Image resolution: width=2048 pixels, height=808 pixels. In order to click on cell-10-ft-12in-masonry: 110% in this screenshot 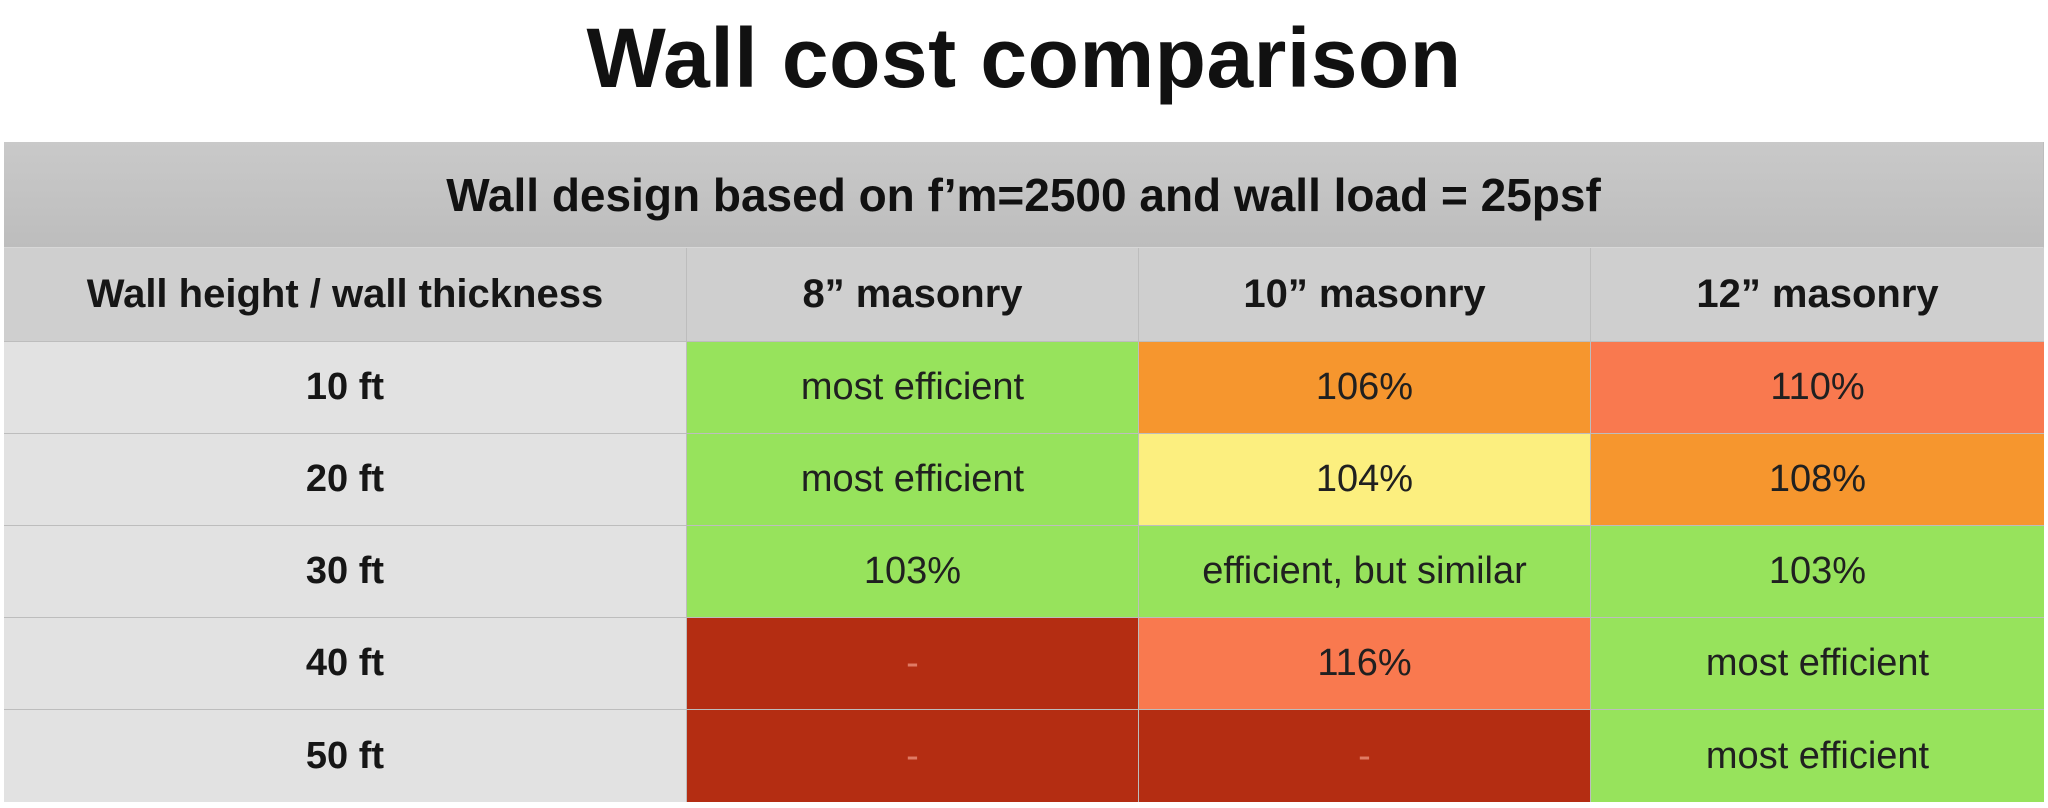, I will do `click(1817, 388)`.